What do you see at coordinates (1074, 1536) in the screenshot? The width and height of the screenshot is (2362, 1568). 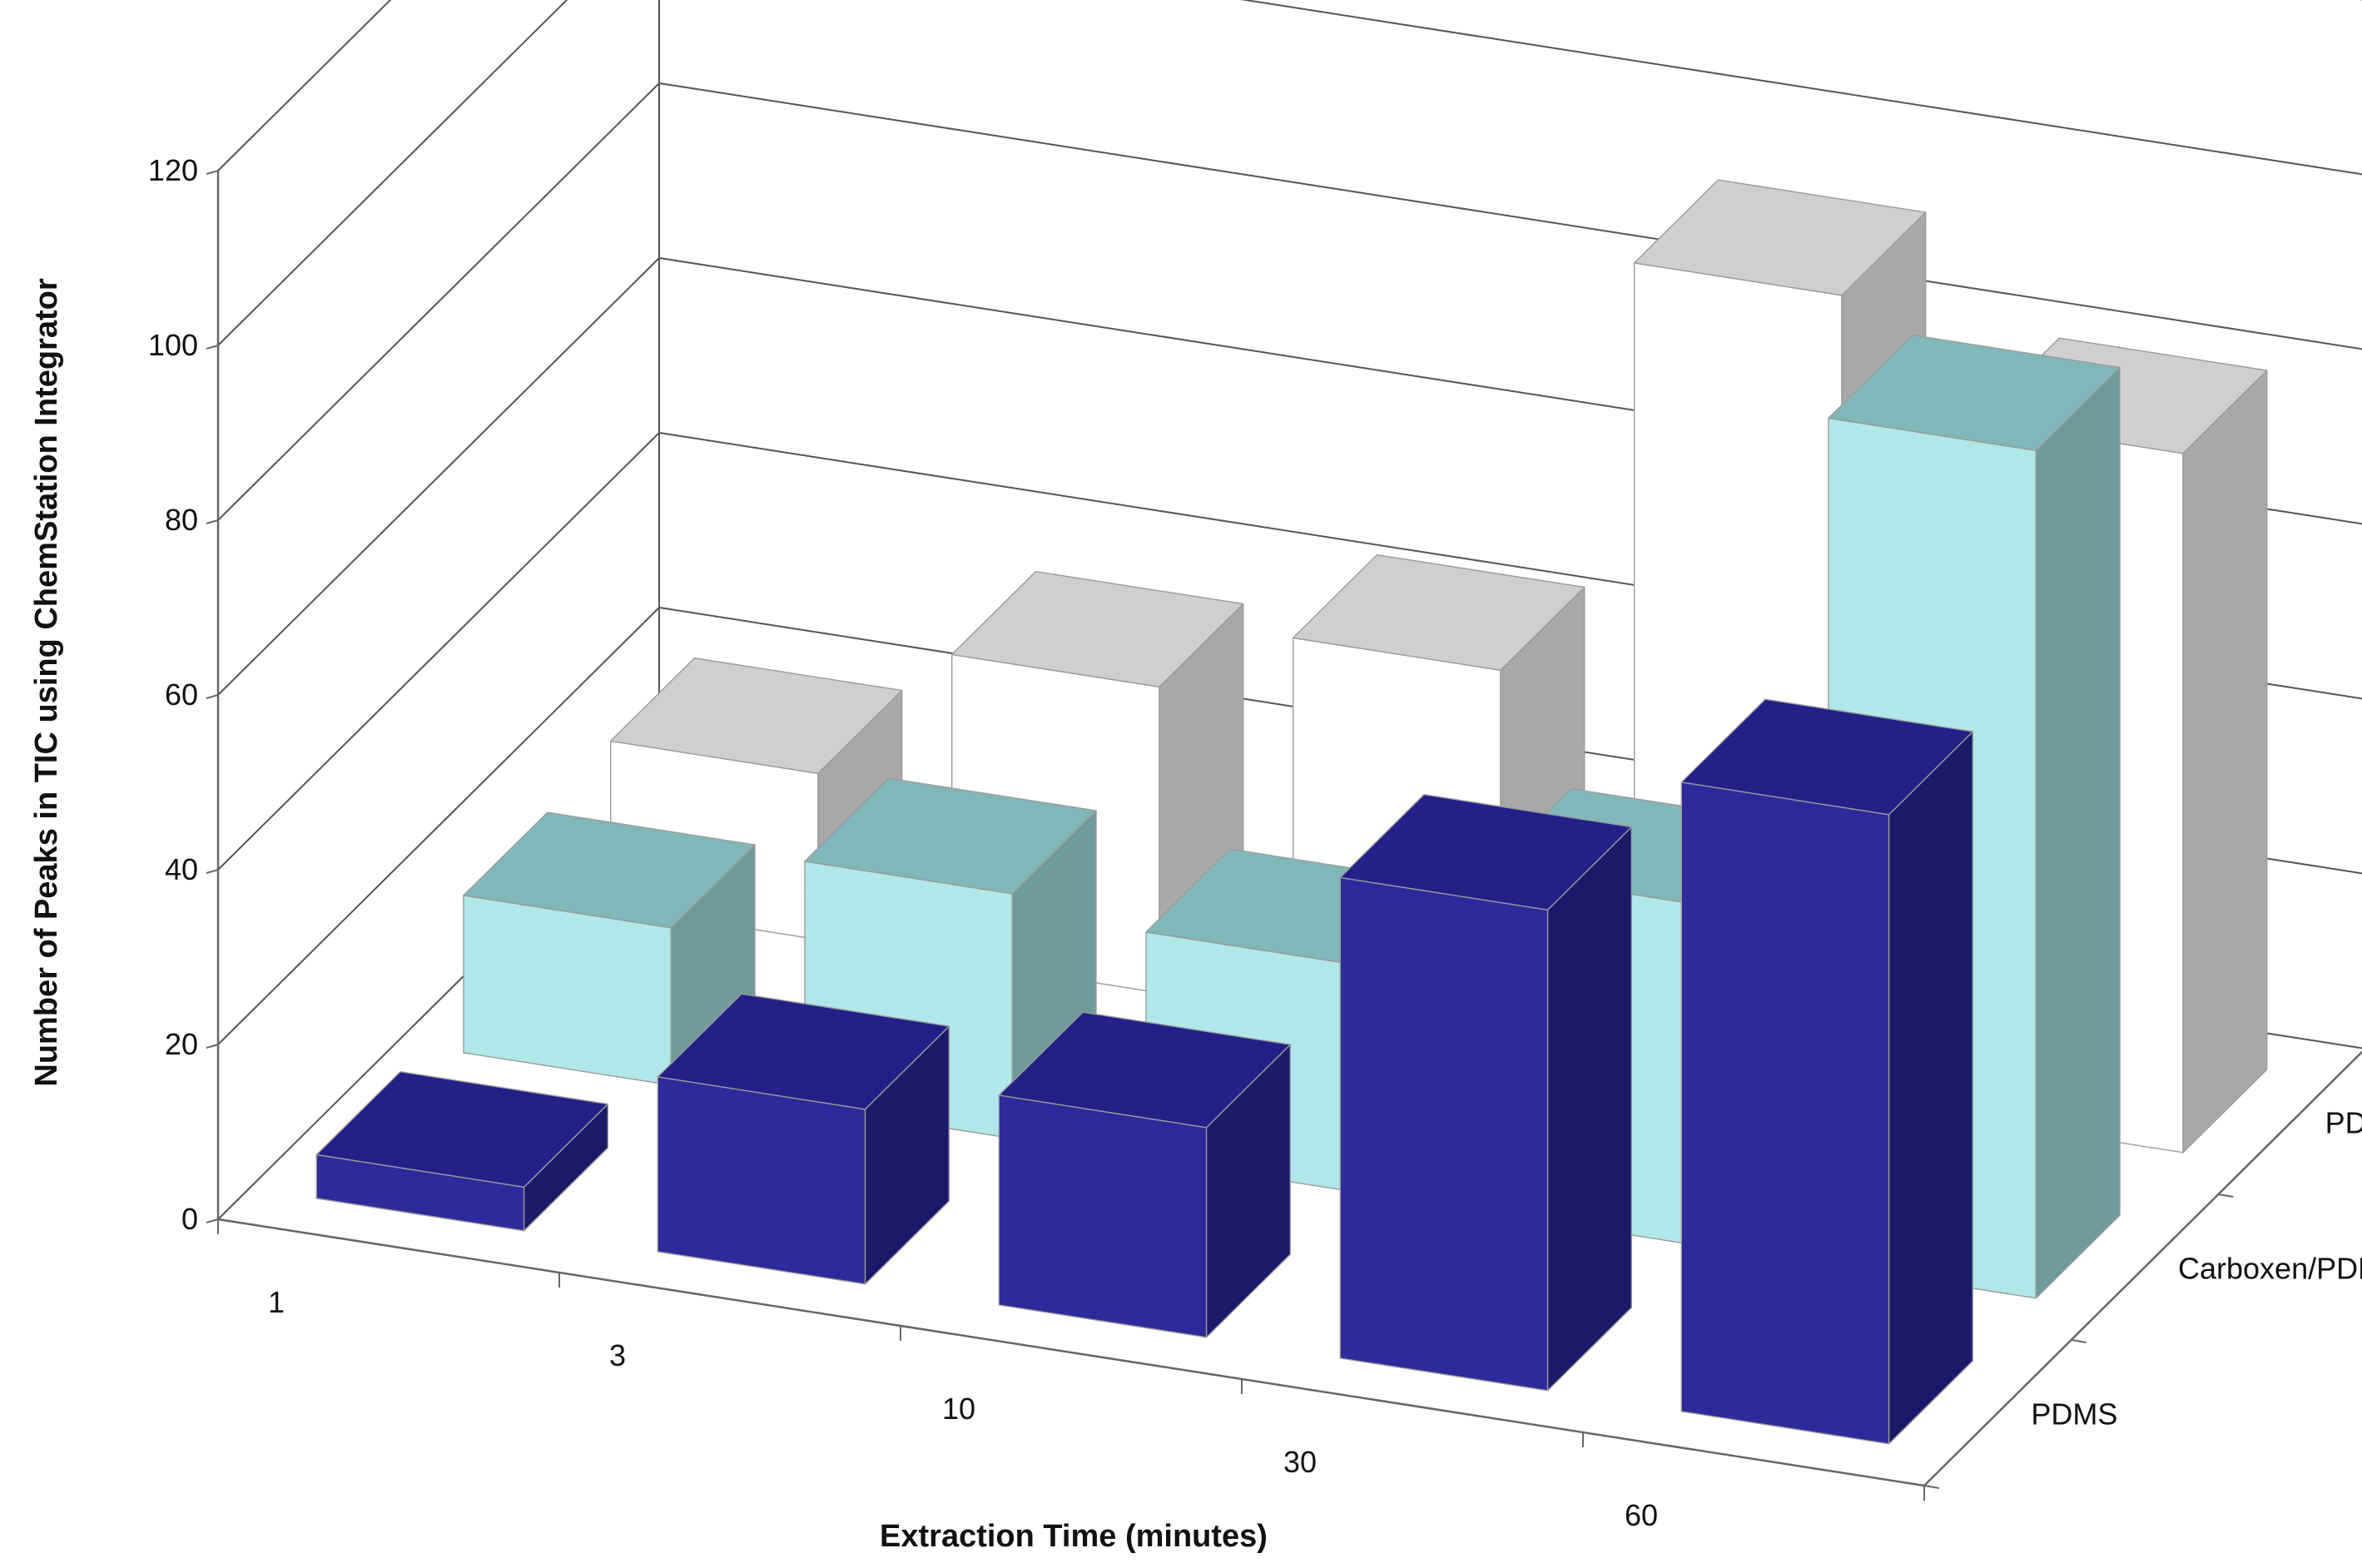 I see `x-axis-title: Extraction Time (minutes)` at bounding box center [1074, 1536].